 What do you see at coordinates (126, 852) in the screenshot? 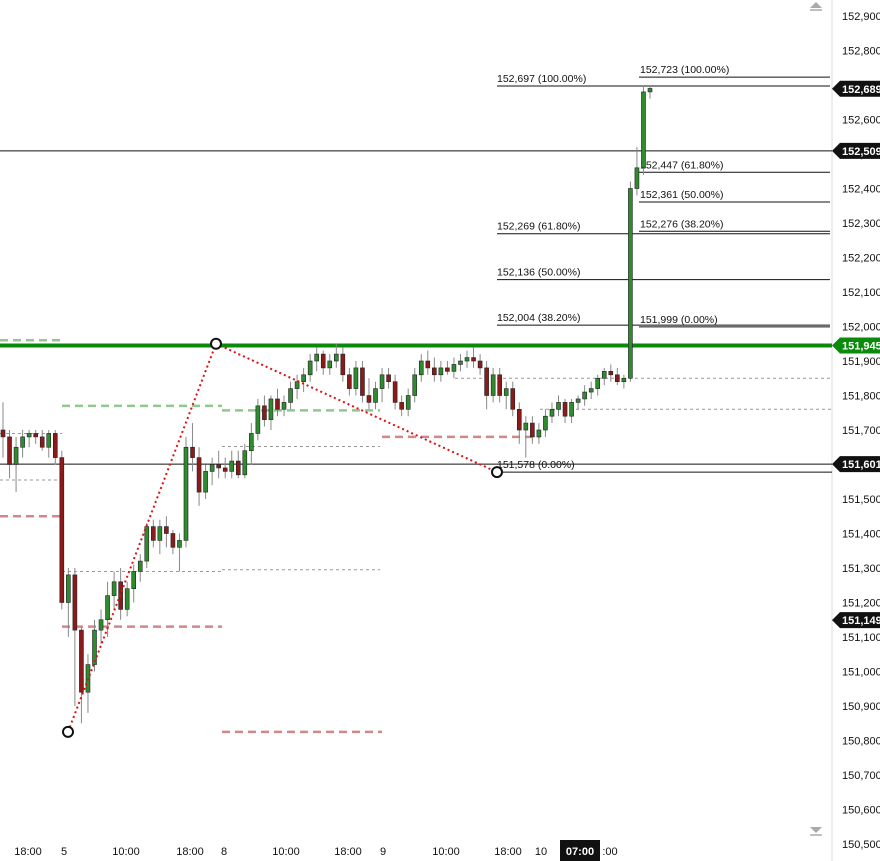
I see `x-tick-label: 10:00` at bounding box center [126, 852].